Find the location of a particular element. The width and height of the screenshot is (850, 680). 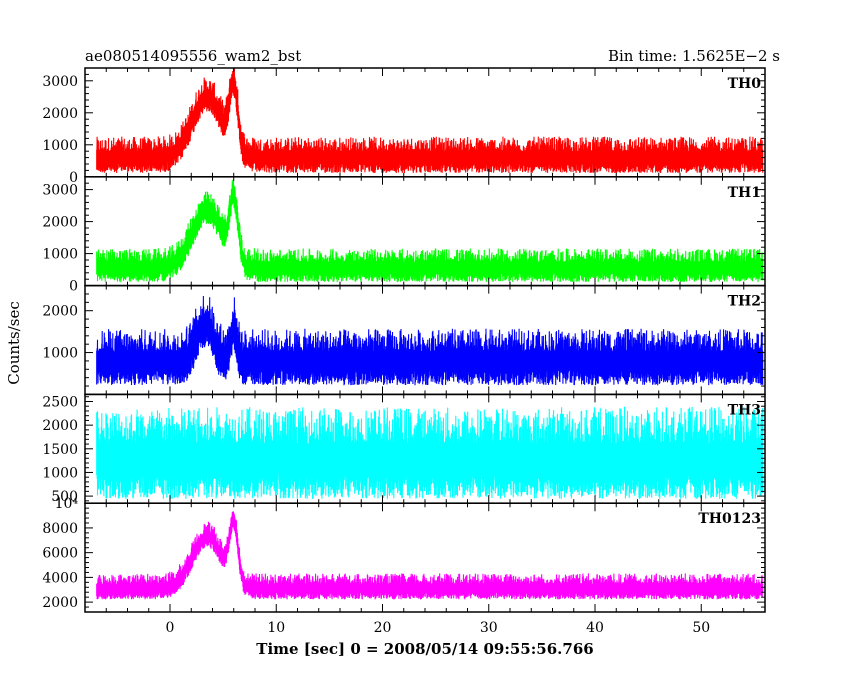

y-tick-label: 6000 is located at coordinates (60, 554).